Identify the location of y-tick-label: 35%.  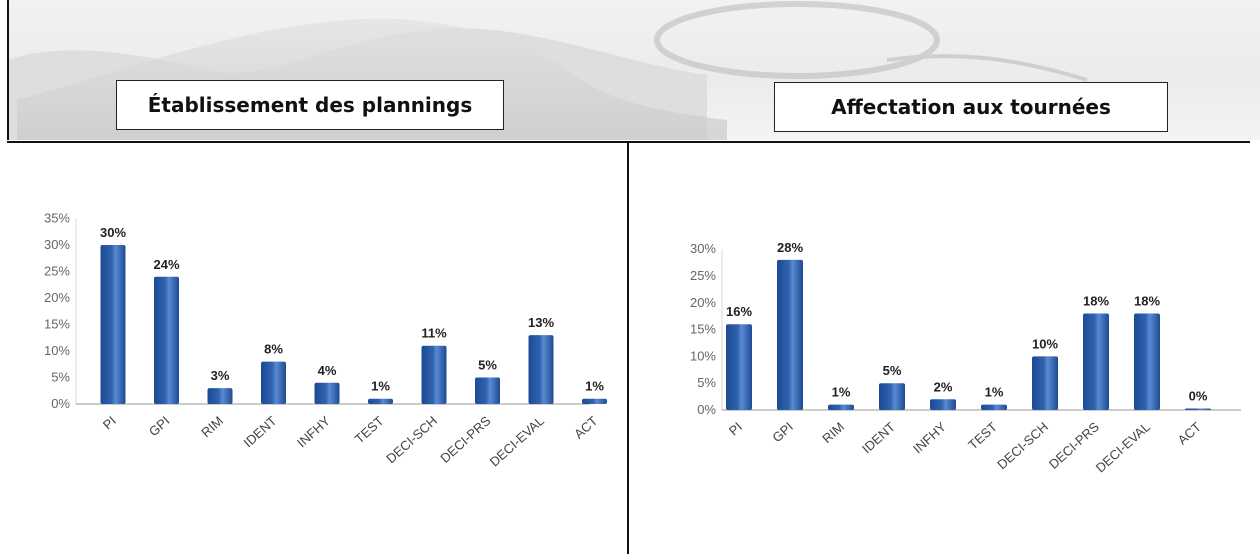
(57, 218).